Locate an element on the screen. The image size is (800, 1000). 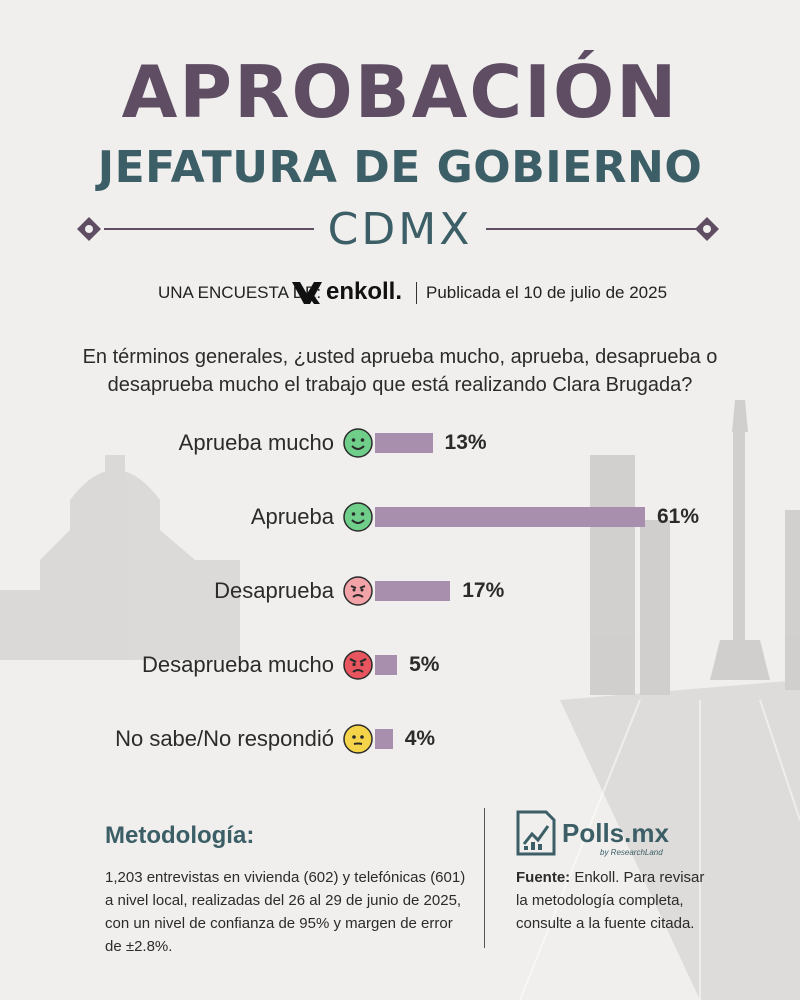
byline-divider is located at coordinates (416, 293).